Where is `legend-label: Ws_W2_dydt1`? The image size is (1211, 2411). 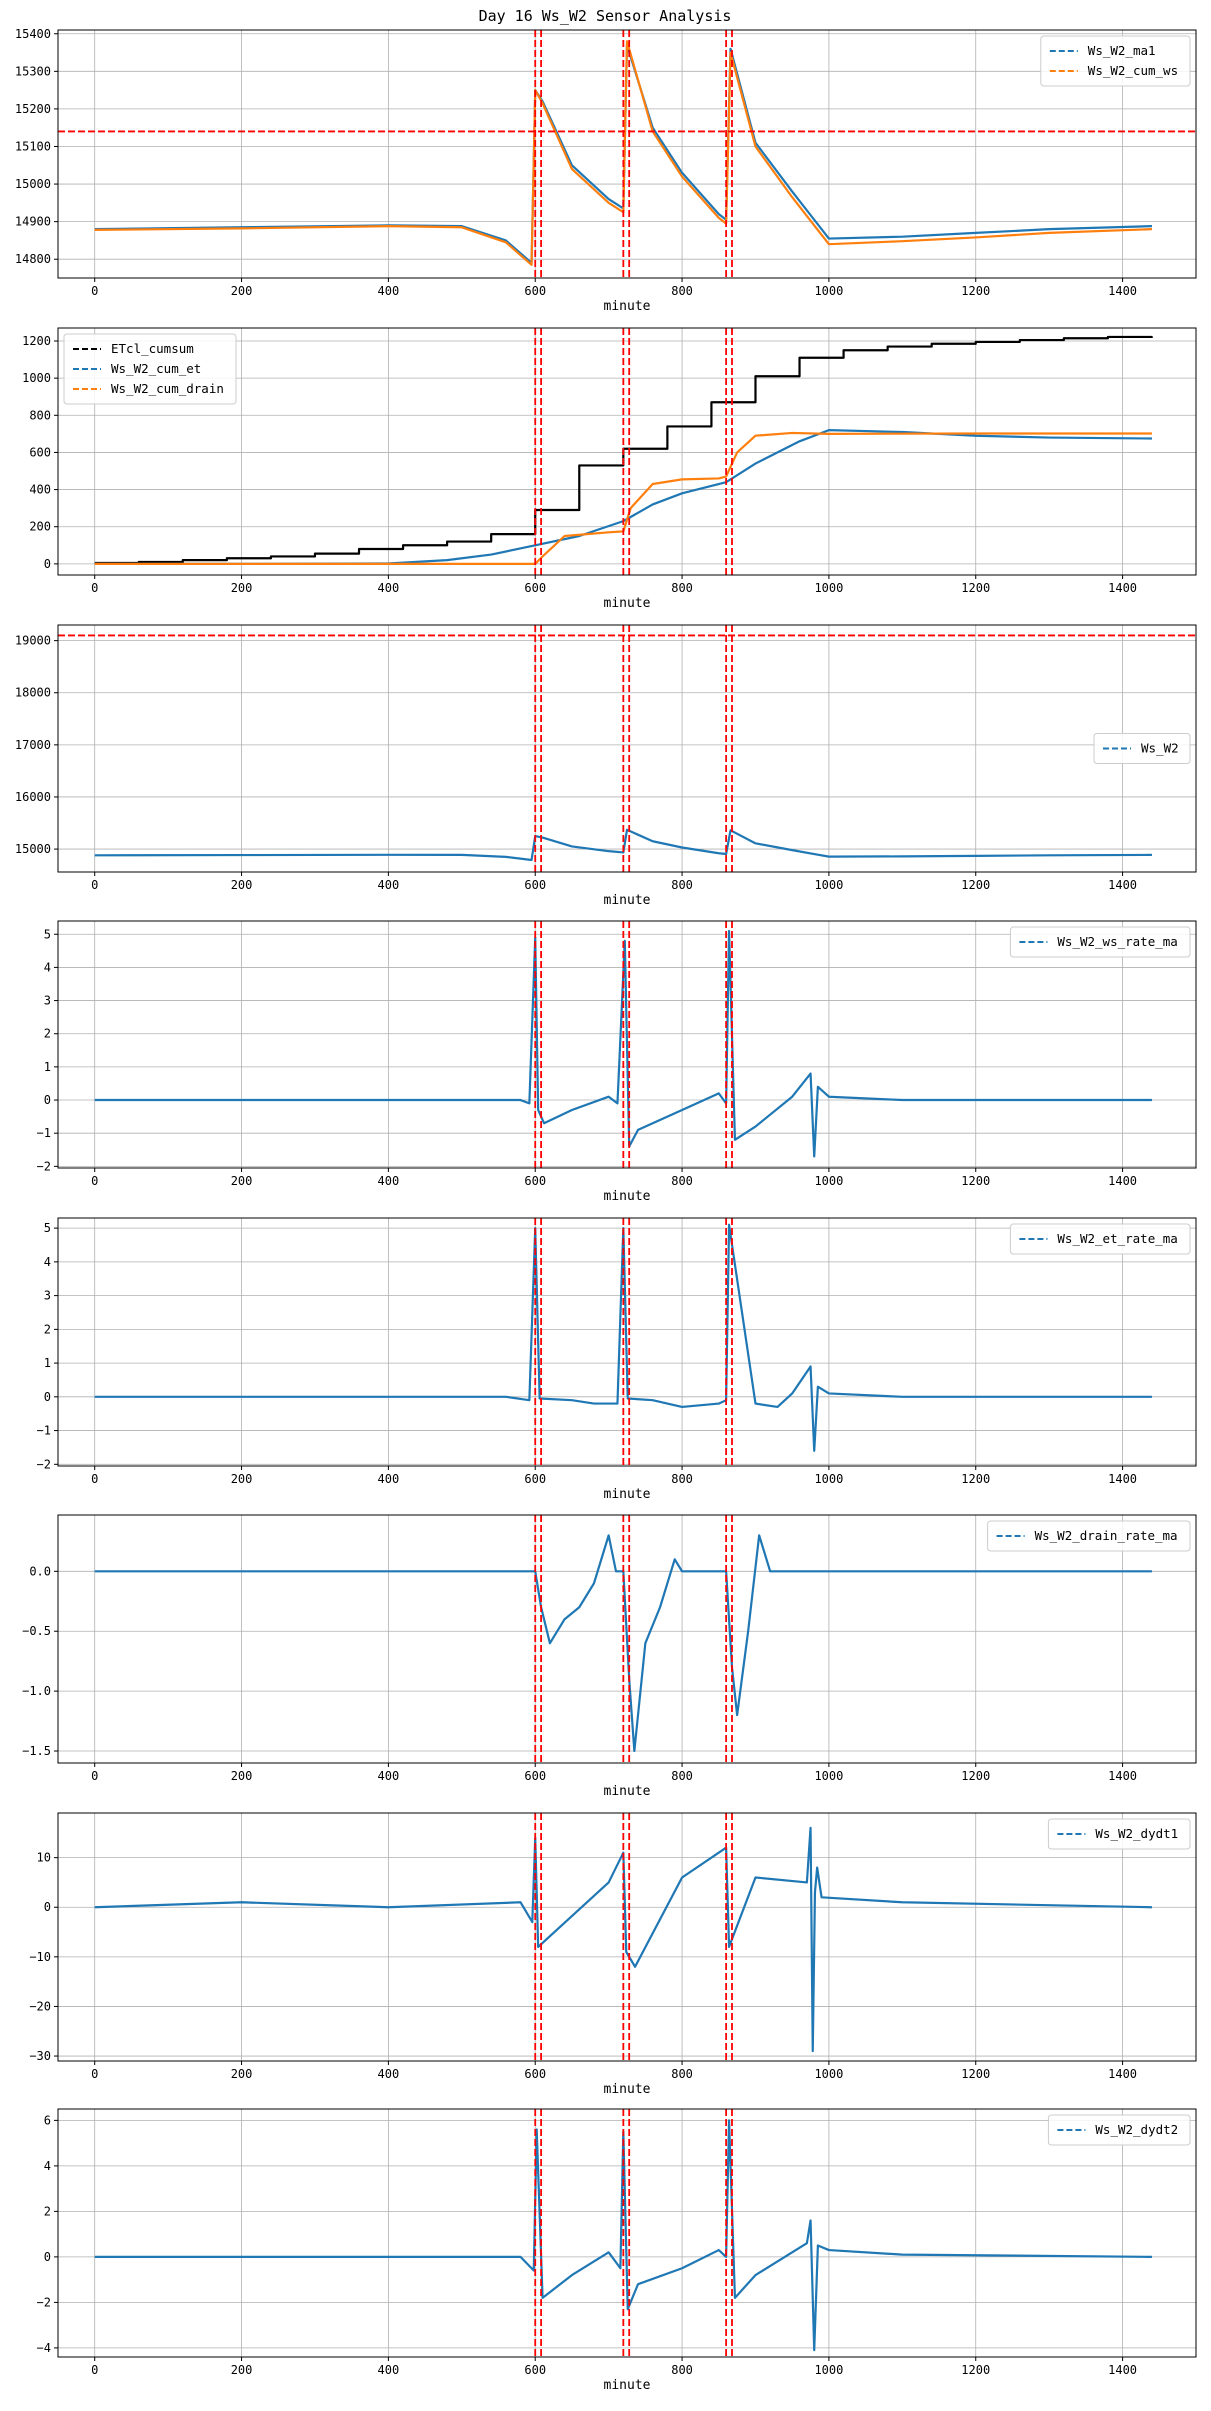
legend-label: Ws_W2_dydt1 is located at coordinates (1136, 1833).